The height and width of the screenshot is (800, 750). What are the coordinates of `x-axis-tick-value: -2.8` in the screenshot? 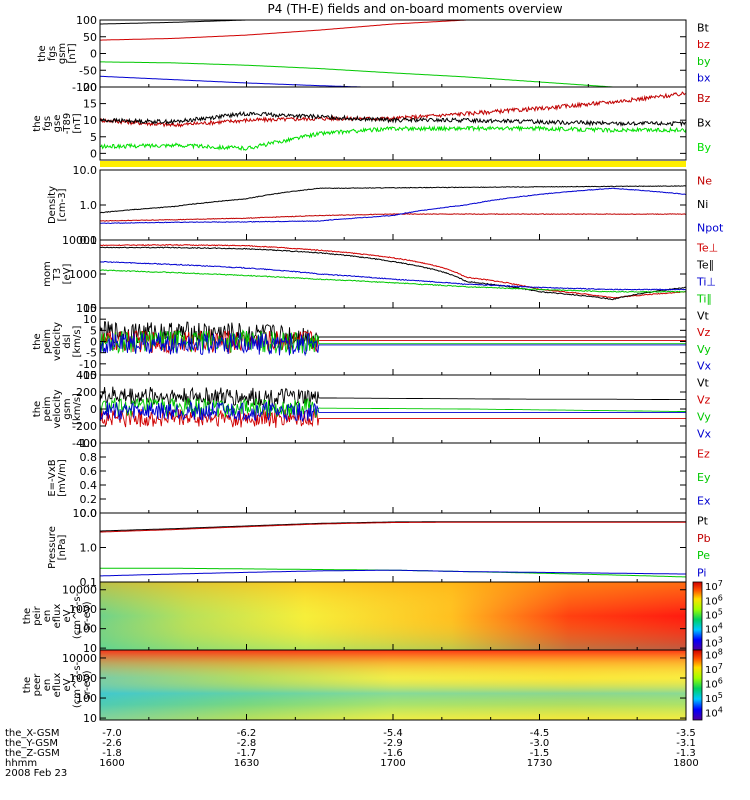 It's located at (247, 743).